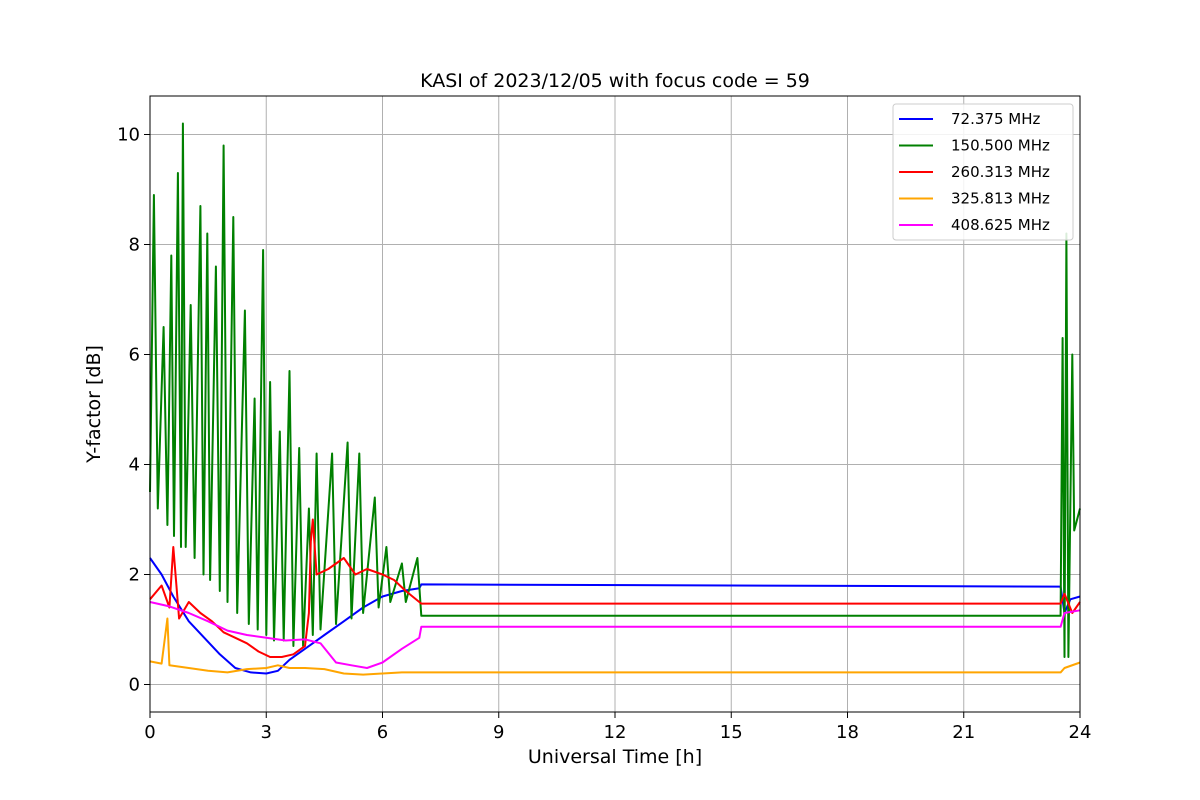  What do you see at coordinates (134, 355) in the screenshot?
I see `y-tick-label: 6` at bounding box center [134, 355].